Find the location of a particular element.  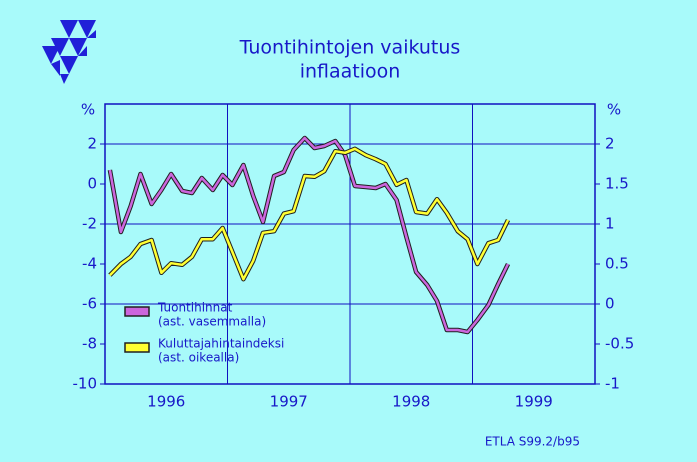

y2-tick-label: 0.5 is located at coordinates (617, 264).